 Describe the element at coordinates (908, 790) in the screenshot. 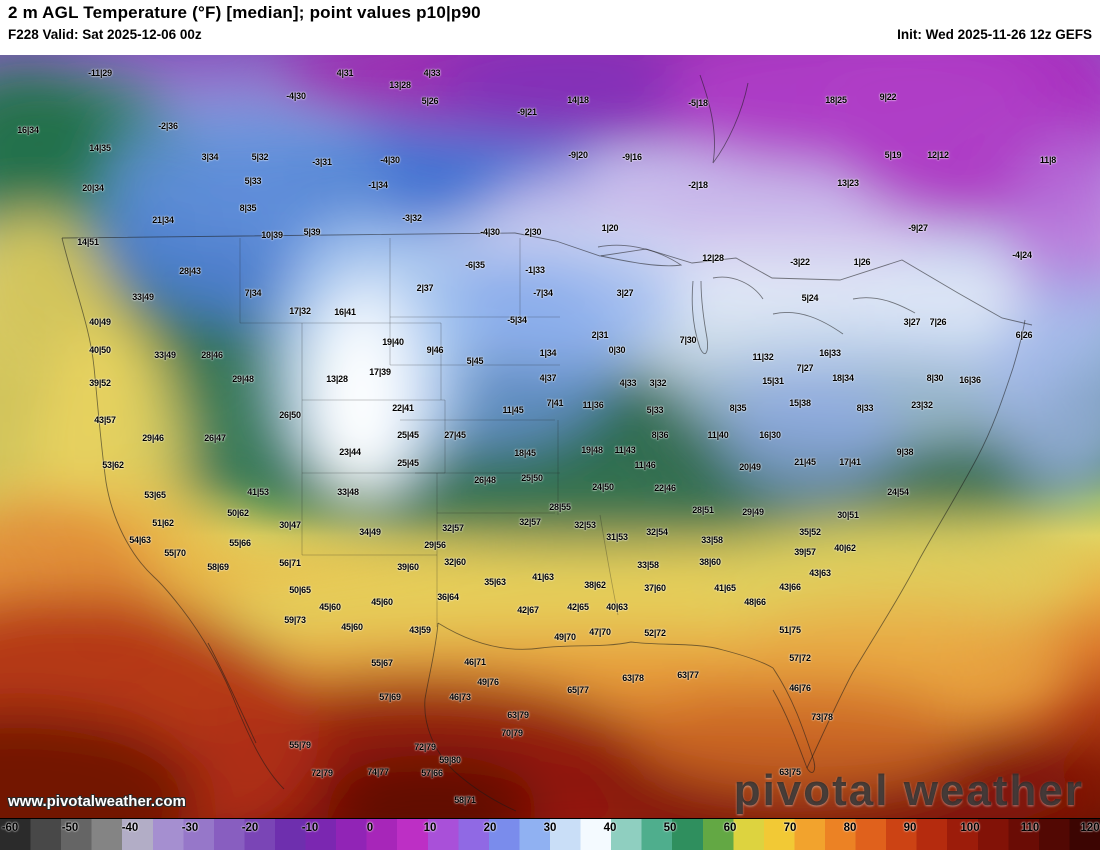

I see `watermark-brand: pivotal weather` at that location.